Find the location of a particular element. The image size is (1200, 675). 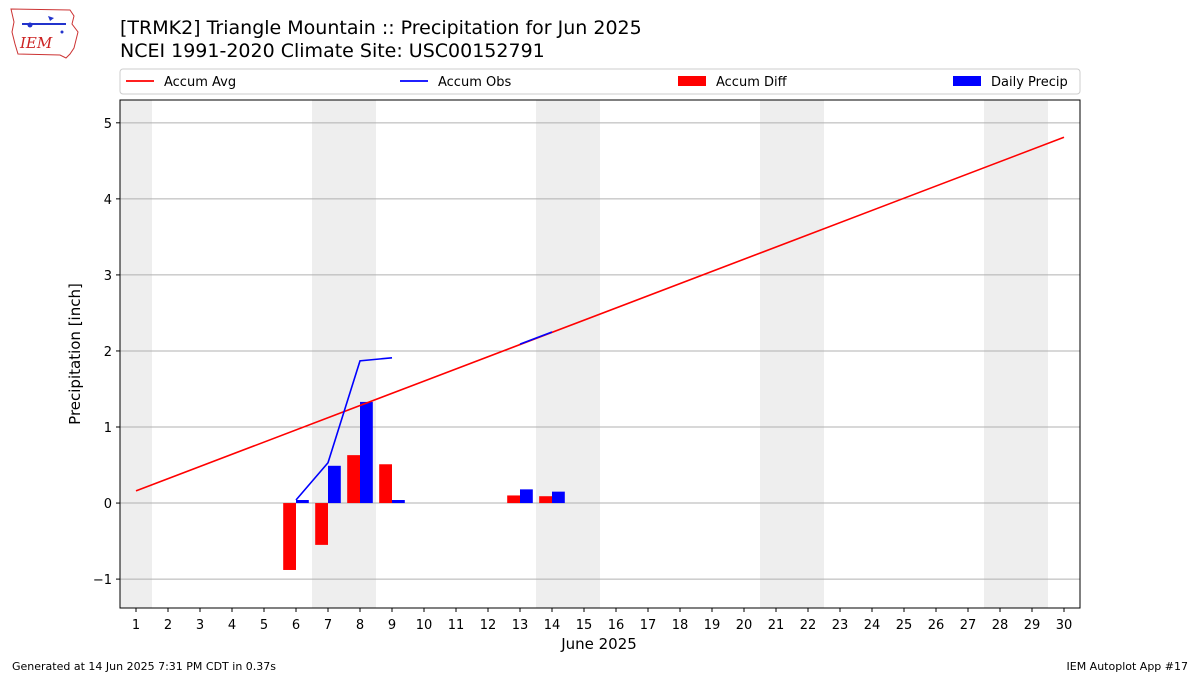

chart-legend: Accum Avg Accum Obs Accum Diff Daily Precip is located at coordinates (600, 81).